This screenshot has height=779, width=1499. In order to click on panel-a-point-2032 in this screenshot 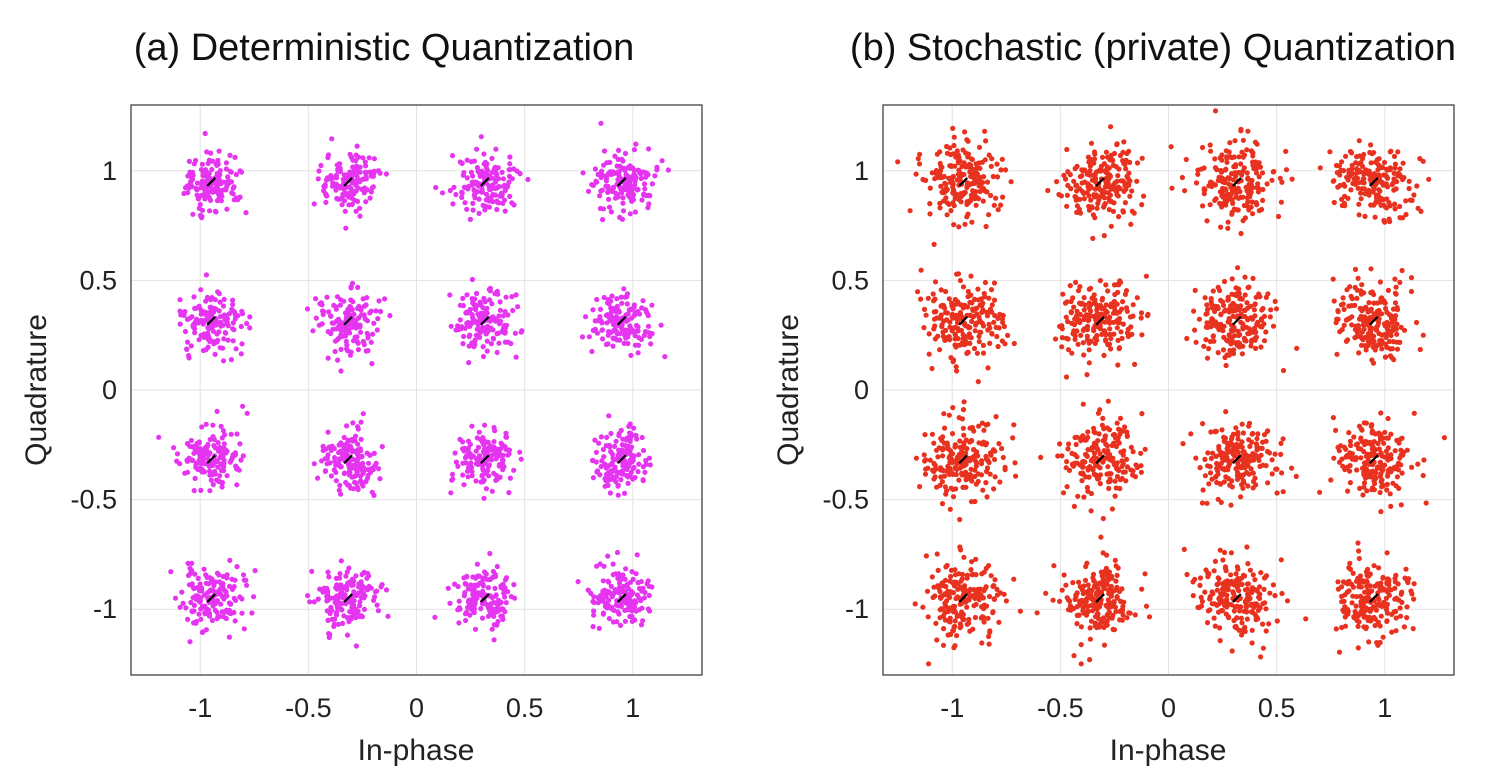, I will do `click(634, 456)`.